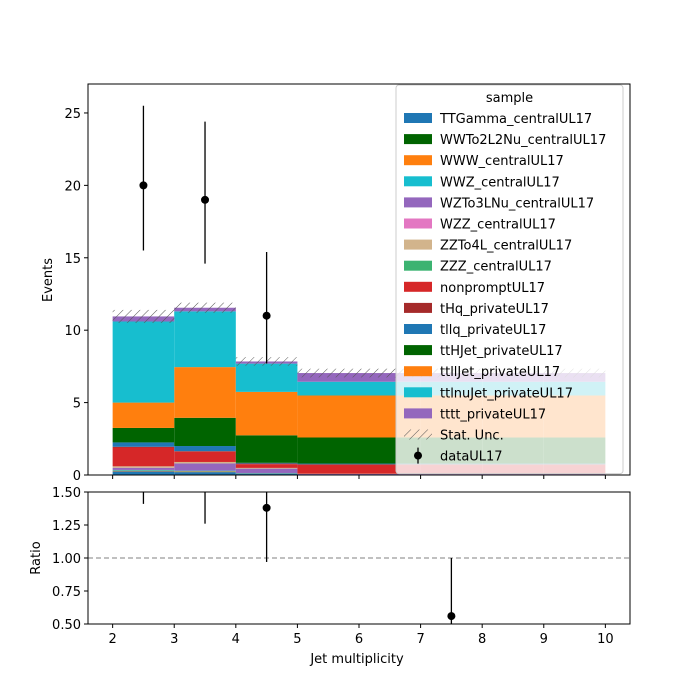 This screenshot has width=700, height=700. I want to click on legend-swatch-data, so click(418, 455).